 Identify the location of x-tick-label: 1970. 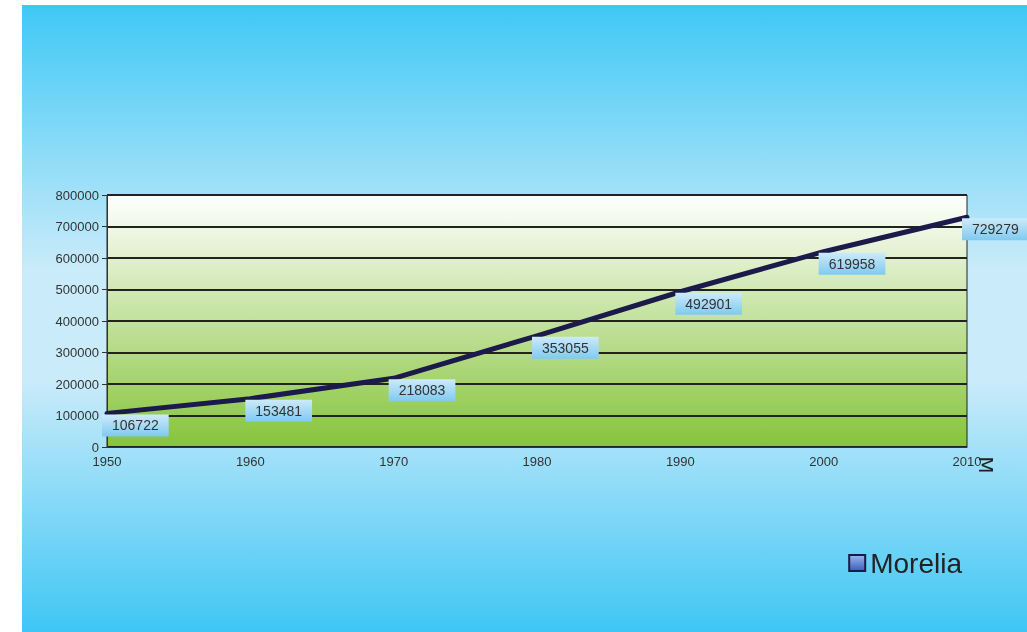
(394, 461).